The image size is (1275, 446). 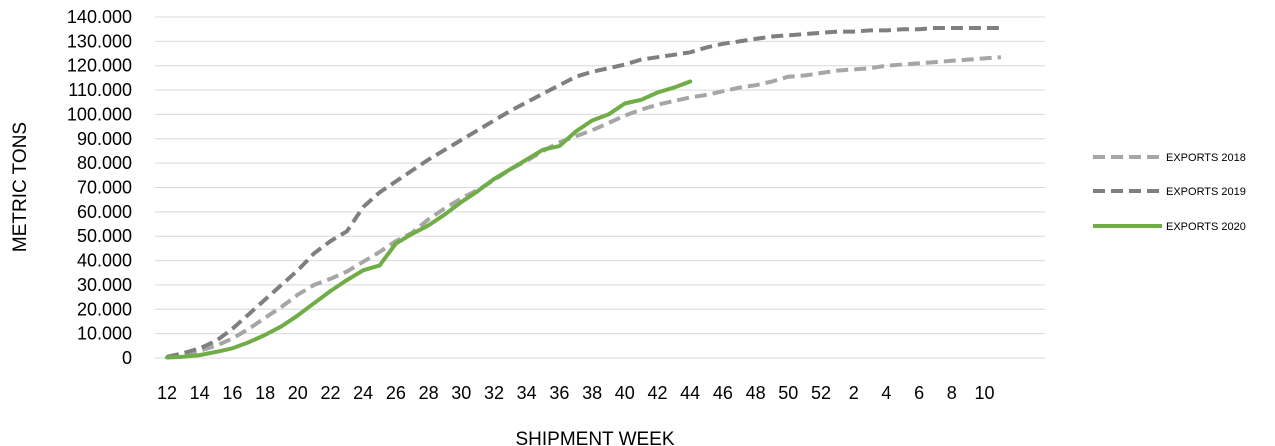 I want to click on x-tick-label: 12, so click(x=167, y=393).